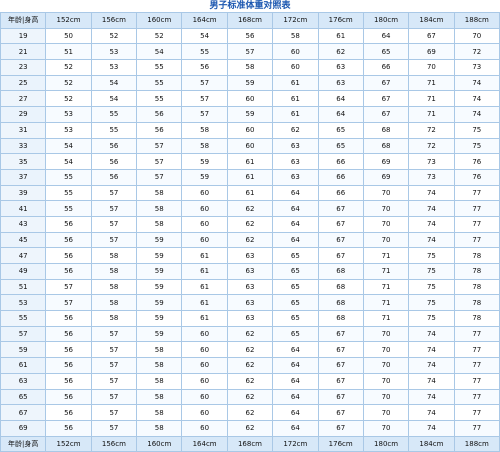 Image resolution: width=500 pixels, height=452 pixels. I want to click on table-cell: 74, so click(431, 350).